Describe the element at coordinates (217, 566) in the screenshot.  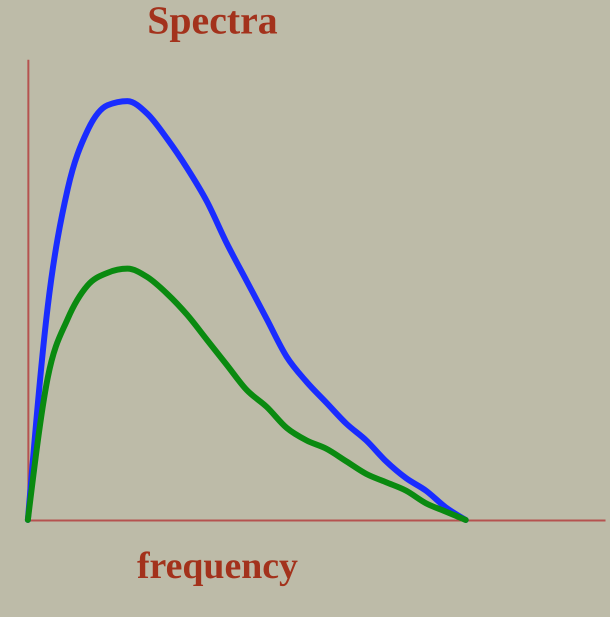
I see `x-axis-title: frequency` at that location.